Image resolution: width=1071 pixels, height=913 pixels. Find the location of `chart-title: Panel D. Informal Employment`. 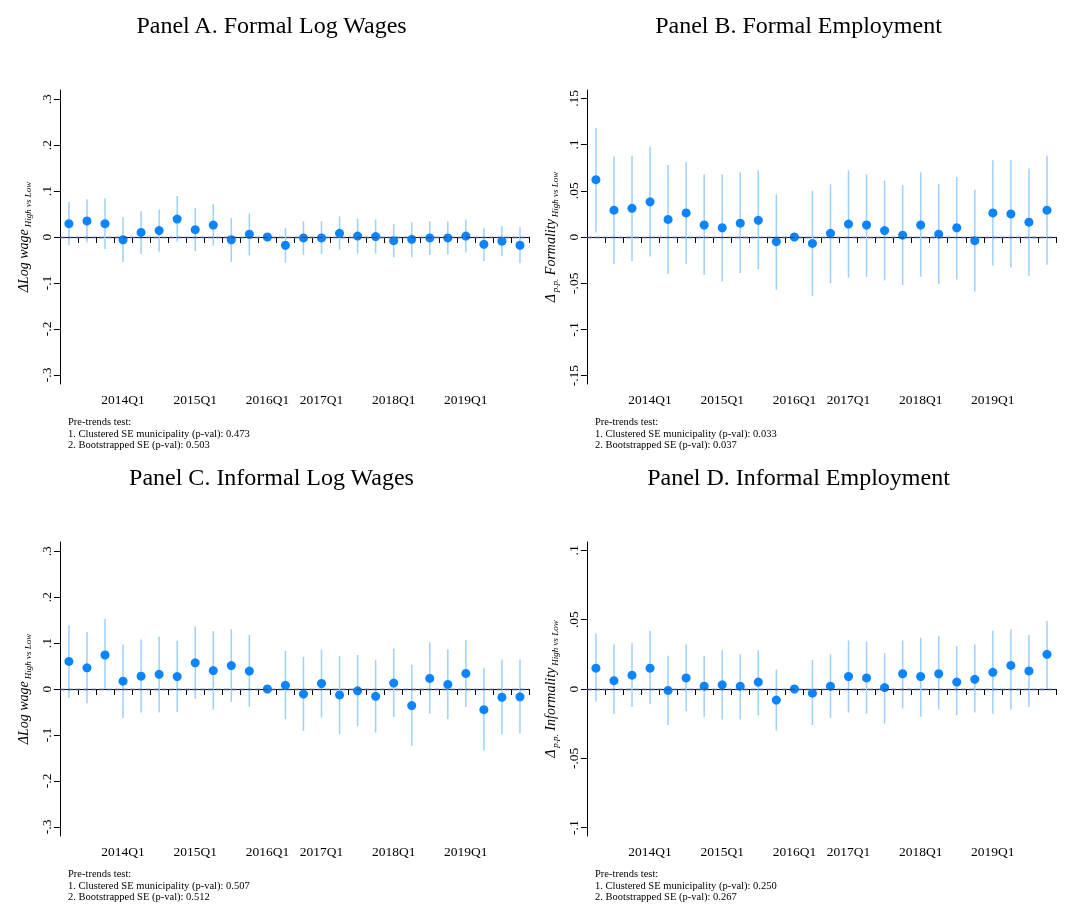

chart-title: Panel D. Informal Employment is located at coordinates (799, 477).